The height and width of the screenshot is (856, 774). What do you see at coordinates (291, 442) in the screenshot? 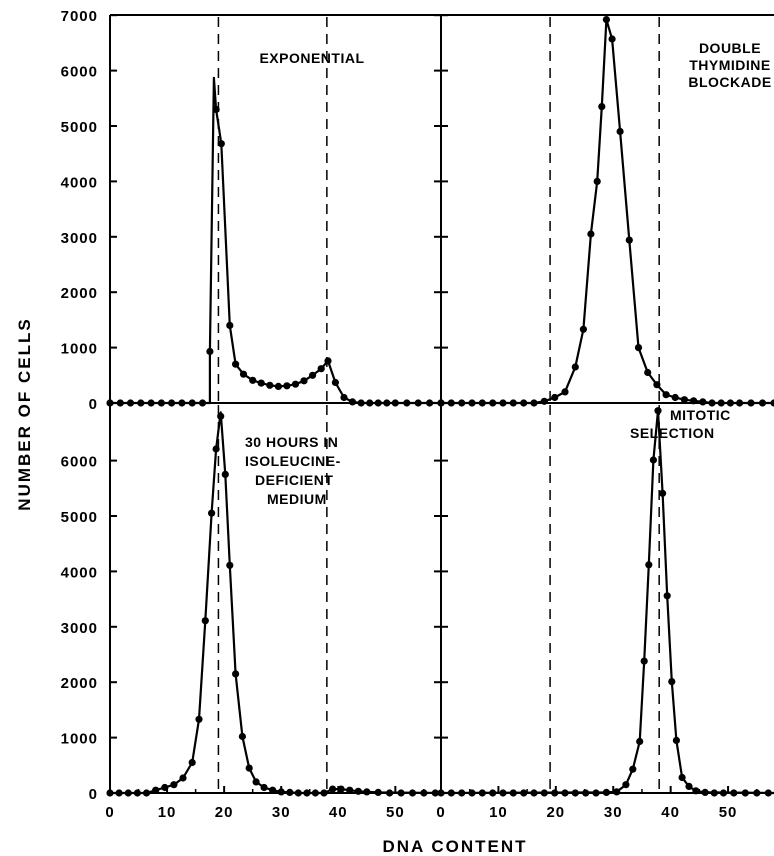
I see `panel-label-line: 30 HOURS IN` at bounding box center [291, 442].